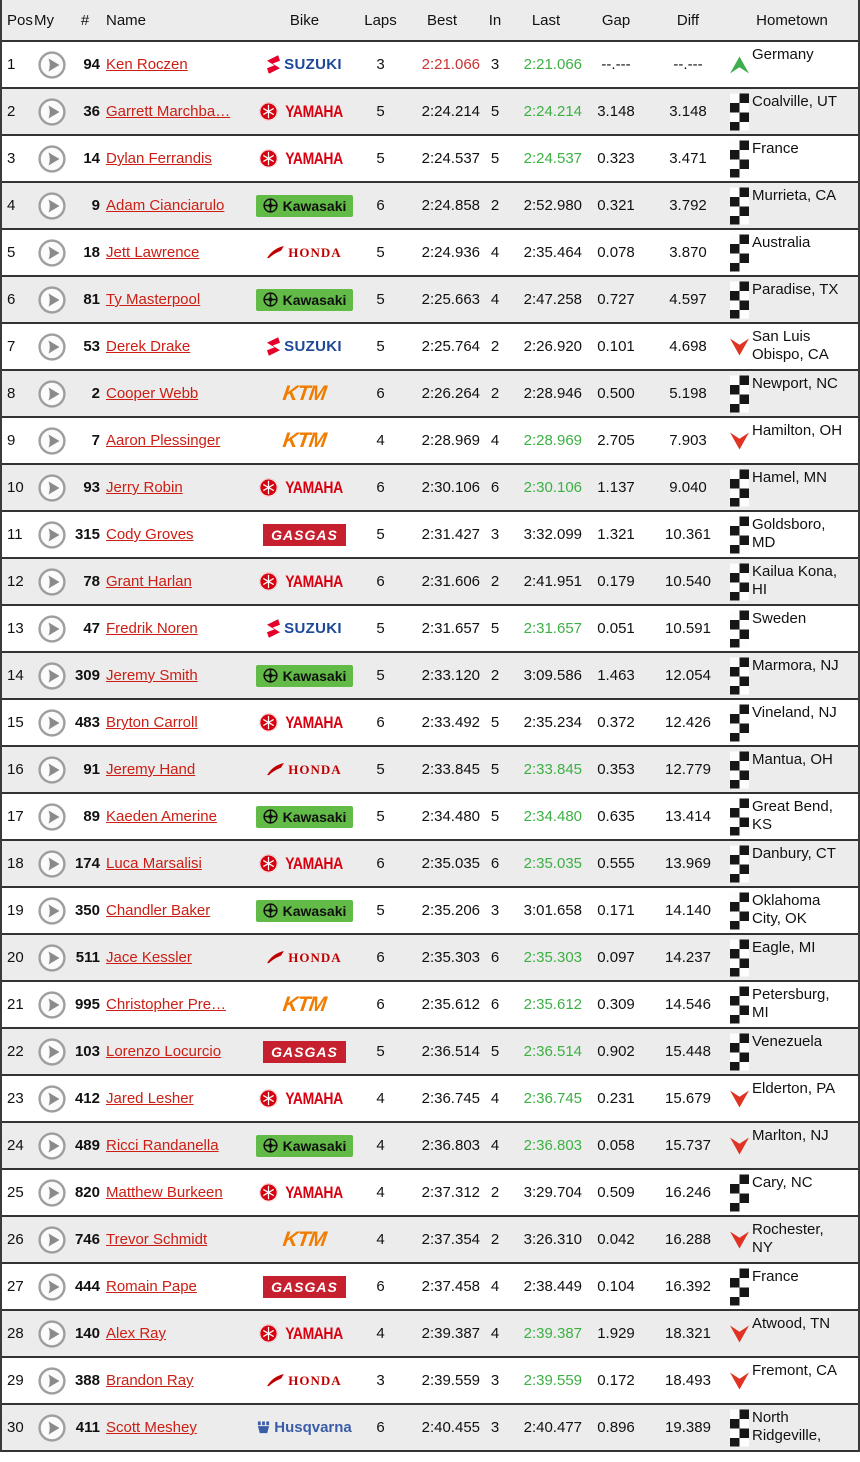  I want to click on rider-name-link: Jeremy Smith, so click(152, 675).